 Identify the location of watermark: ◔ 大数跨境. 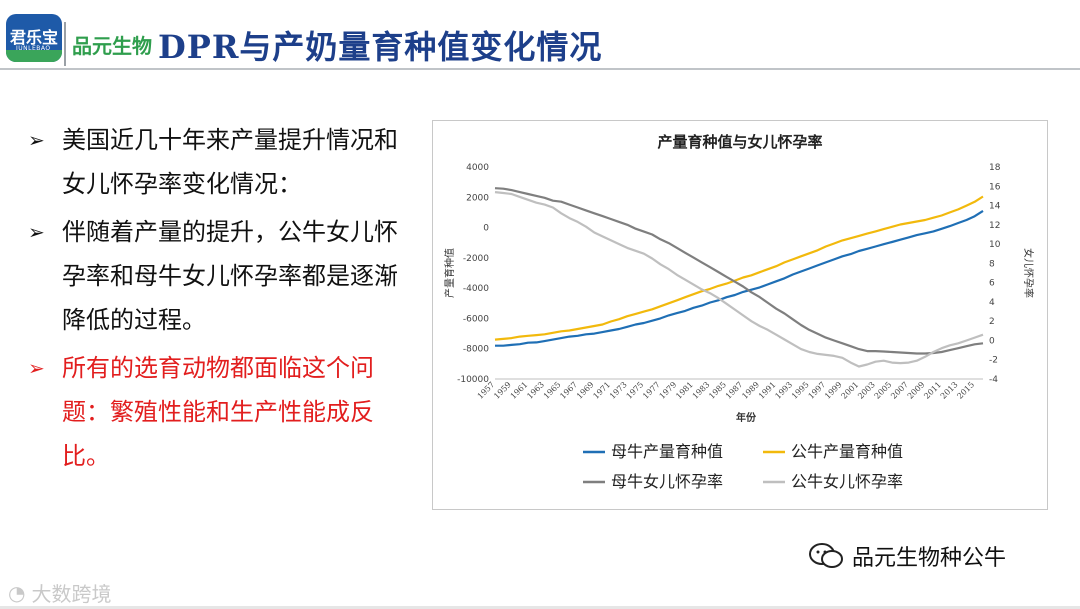
(59, 592).